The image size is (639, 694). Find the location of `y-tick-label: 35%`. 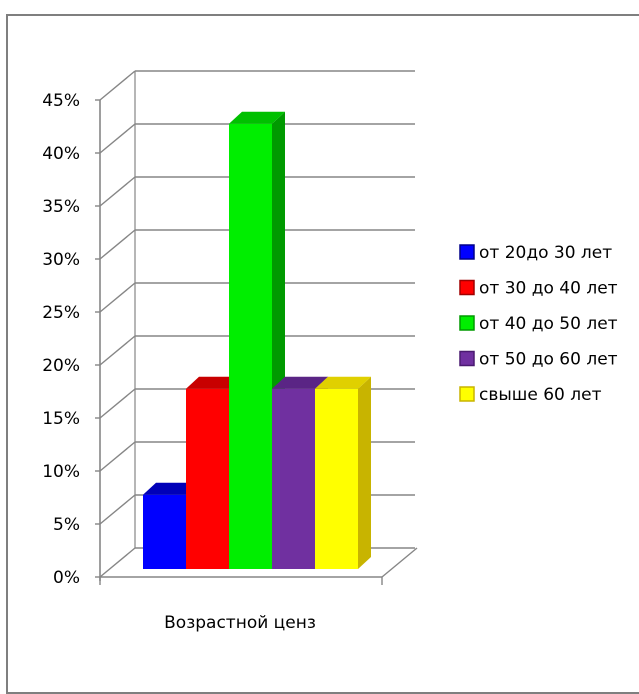

y-tick-label: 35% is located at coordinates (61, 207).